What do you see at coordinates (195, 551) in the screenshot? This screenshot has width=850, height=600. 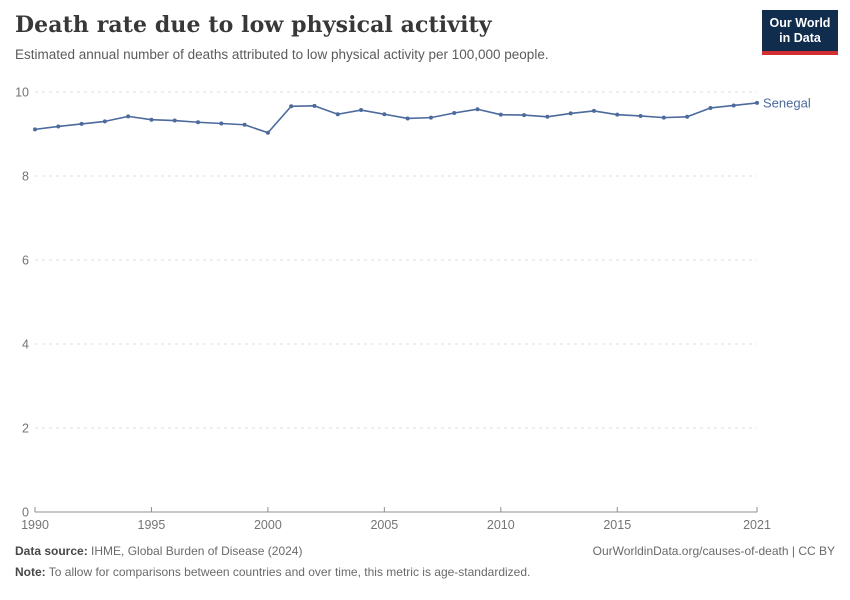 I see `data-source-value: IHME, Global Burden of Disease (2024)` at bounding box center [195, 551].